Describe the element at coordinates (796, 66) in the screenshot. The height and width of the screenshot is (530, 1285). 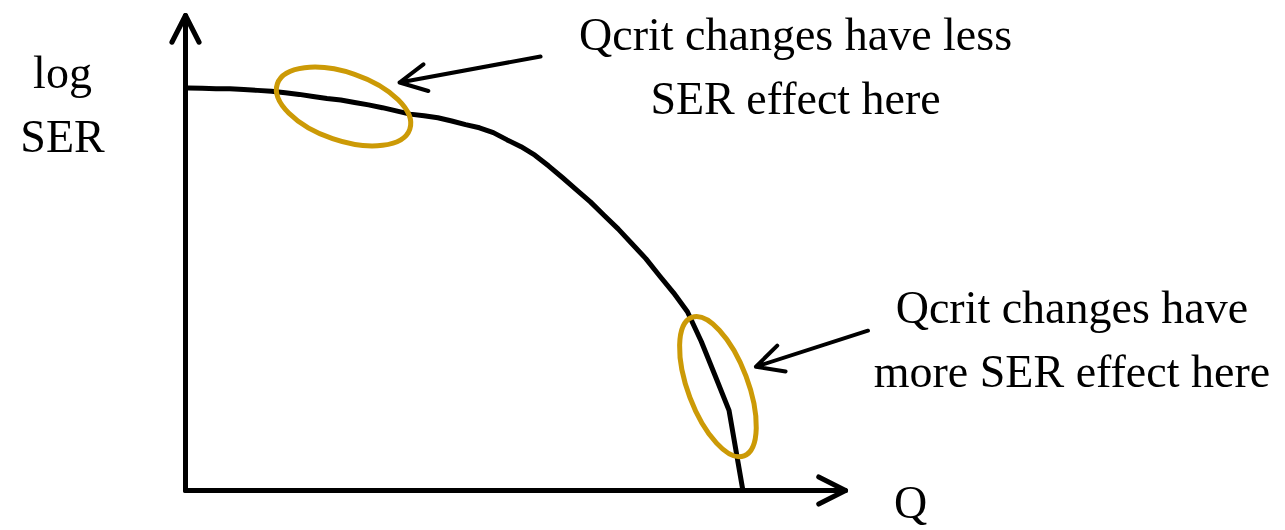
I see `annotation: Qcrit changes have less SER effect here` at that location.